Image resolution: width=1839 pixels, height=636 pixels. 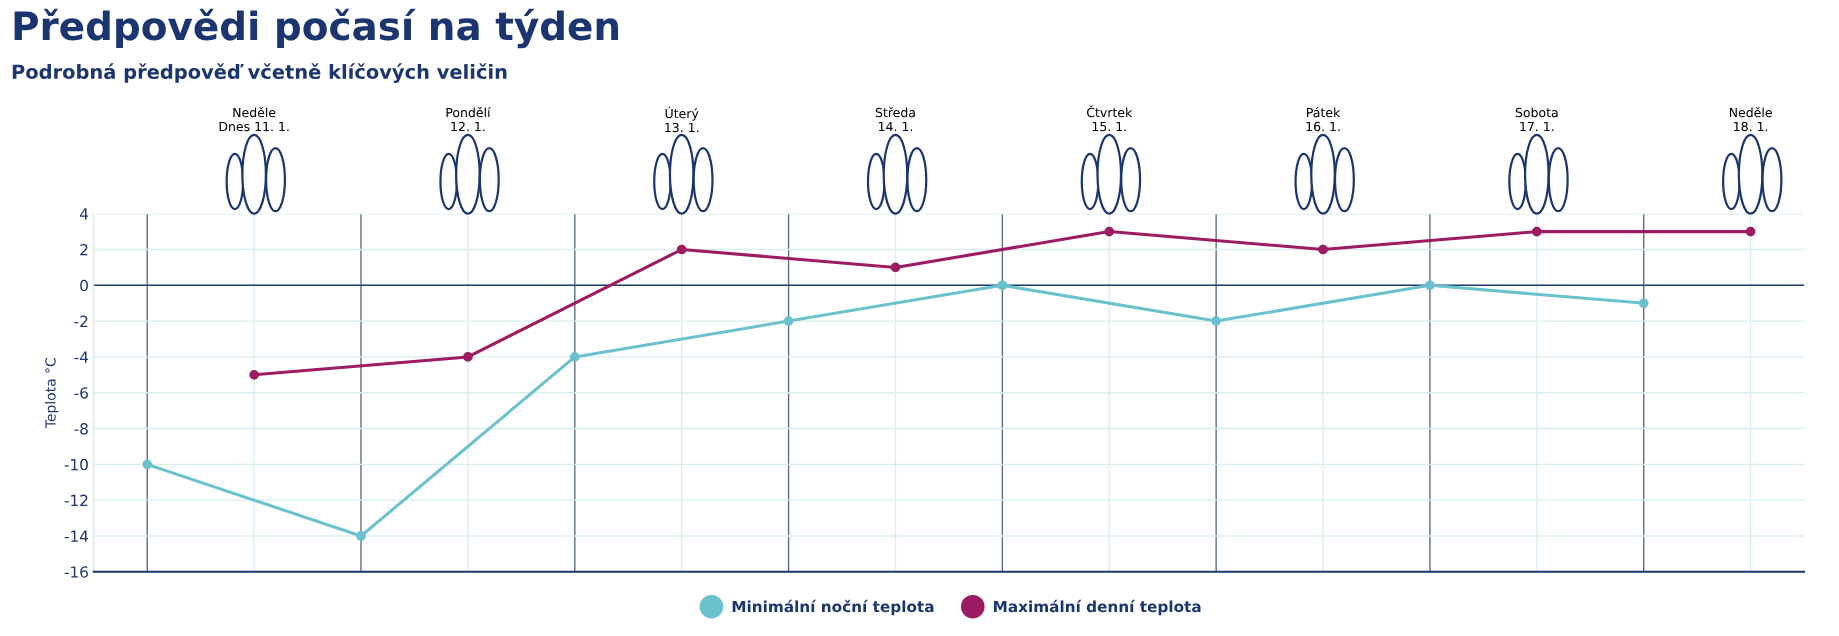 What do you see at coordinates (1750, 119) in the screenshot?
I see `text: Neděle 18. 1.` at bounding box center [1750, 119].